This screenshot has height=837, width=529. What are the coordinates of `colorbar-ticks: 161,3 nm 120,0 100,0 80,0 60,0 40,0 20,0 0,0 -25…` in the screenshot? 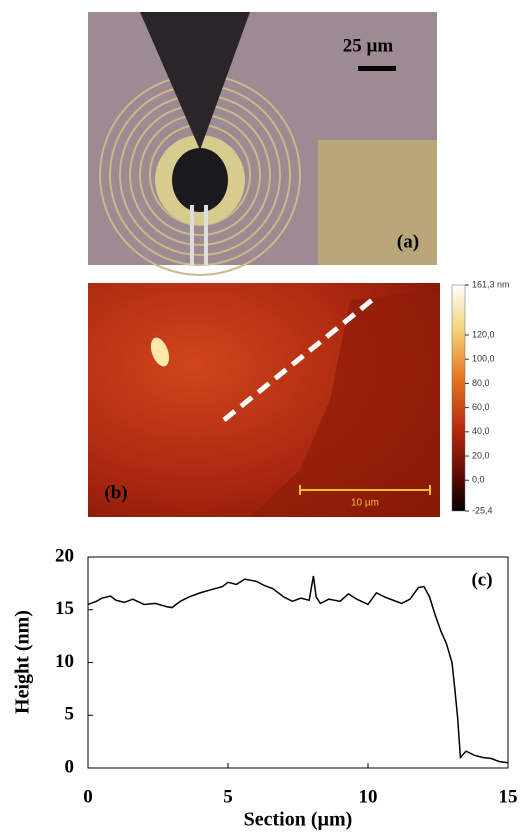 It's located at (487, 397).